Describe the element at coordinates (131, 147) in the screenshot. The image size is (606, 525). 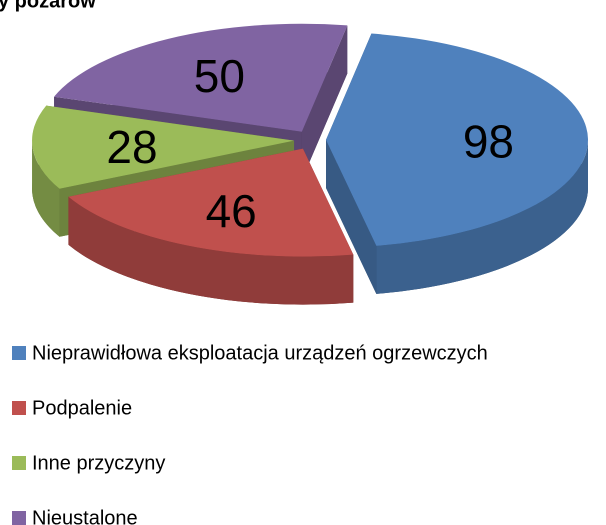
I see `data-label: 28` at that location.